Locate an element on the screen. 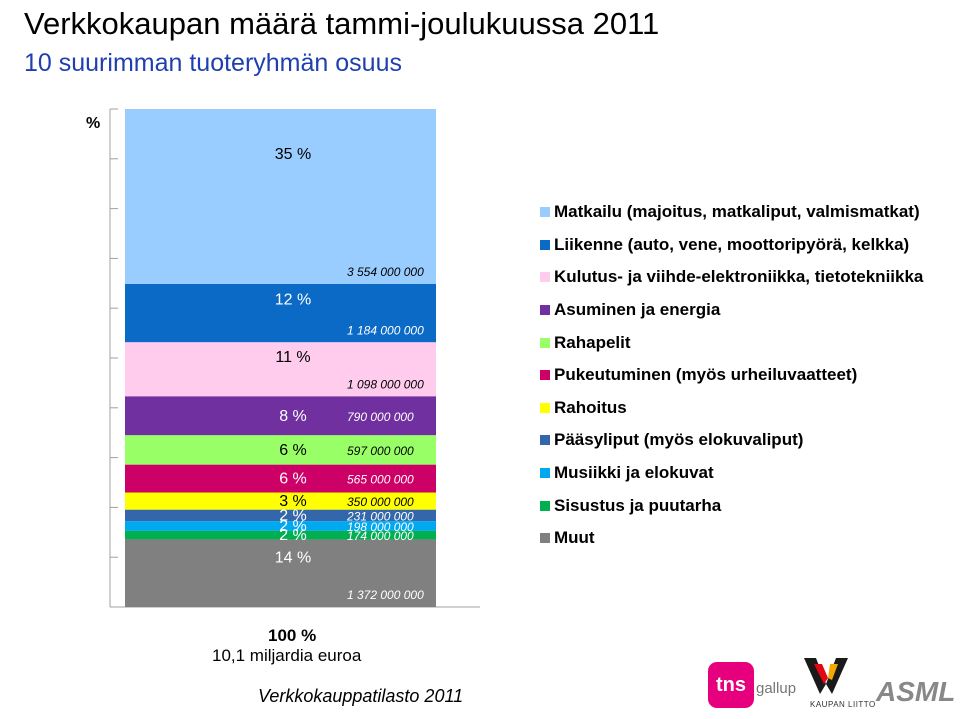 This screenshot has width=960, height=719. percent-label-5: 6 % is located at coordinates (293, 450).